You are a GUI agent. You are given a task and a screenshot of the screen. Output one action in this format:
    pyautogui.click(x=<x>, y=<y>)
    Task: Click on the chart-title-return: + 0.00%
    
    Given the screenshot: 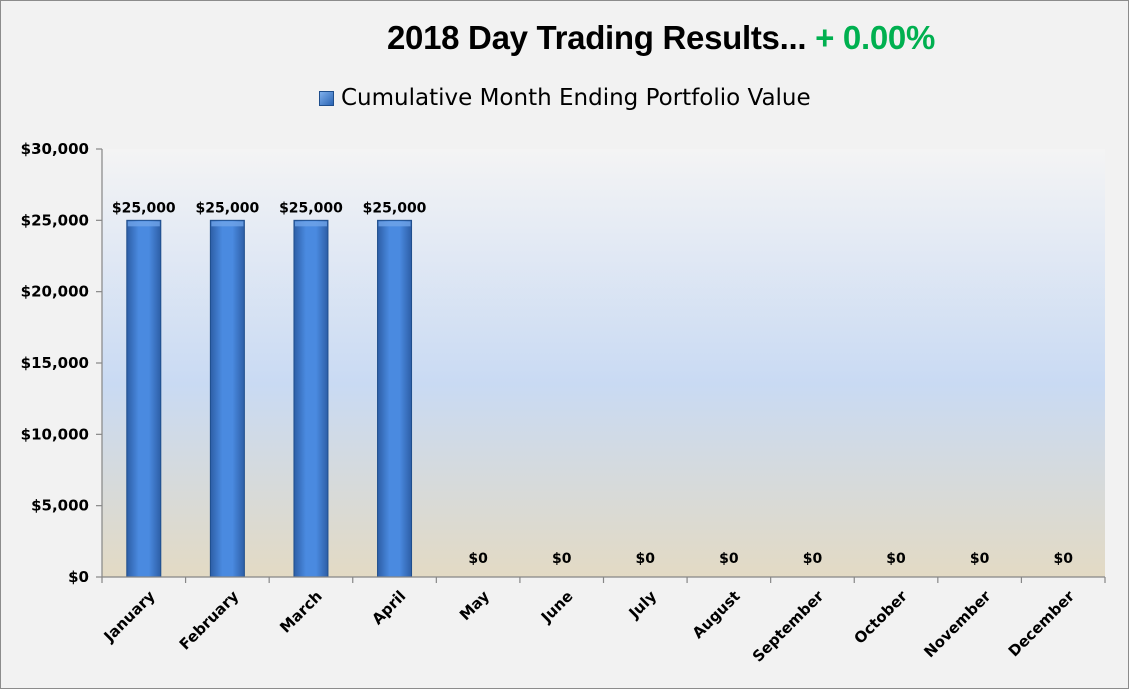 What is the action you would take?
    pyautogui.click(x=875, y=37)
    